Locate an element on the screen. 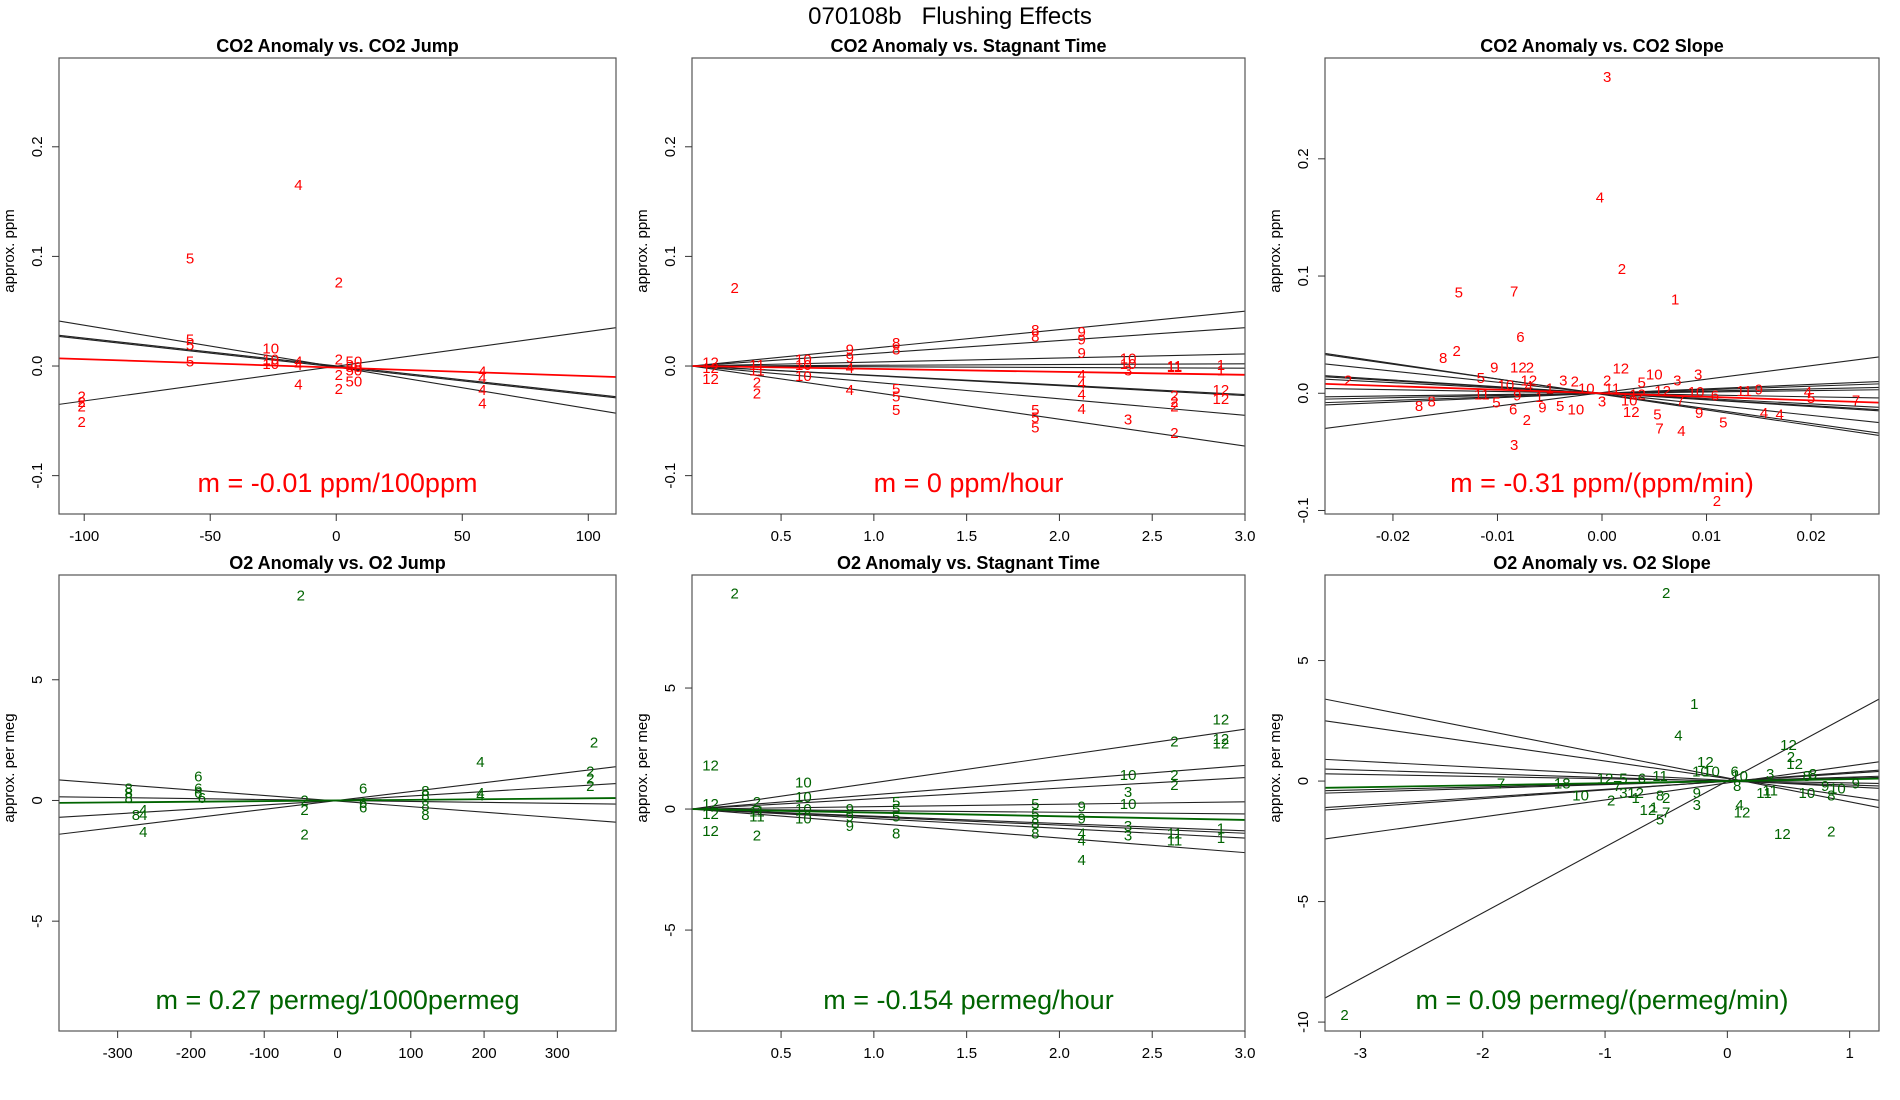  x-tick-label: 300 is located at coordinates (557, 1053).